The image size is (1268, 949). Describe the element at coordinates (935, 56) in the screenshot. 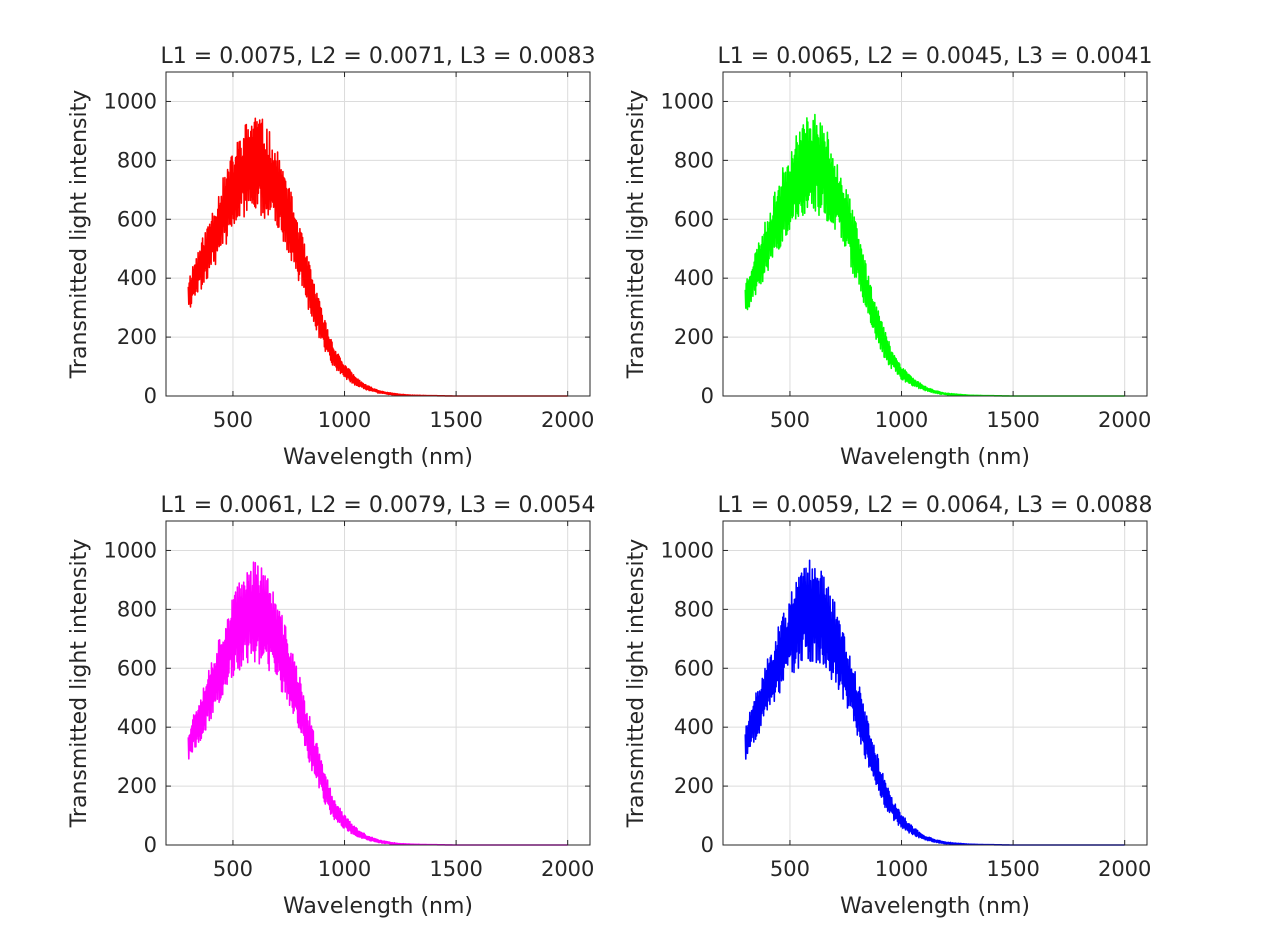

I see `subplot-title: L1 = 0.0065, L2 = 0.0045, L3 = 0.0041` at that location.